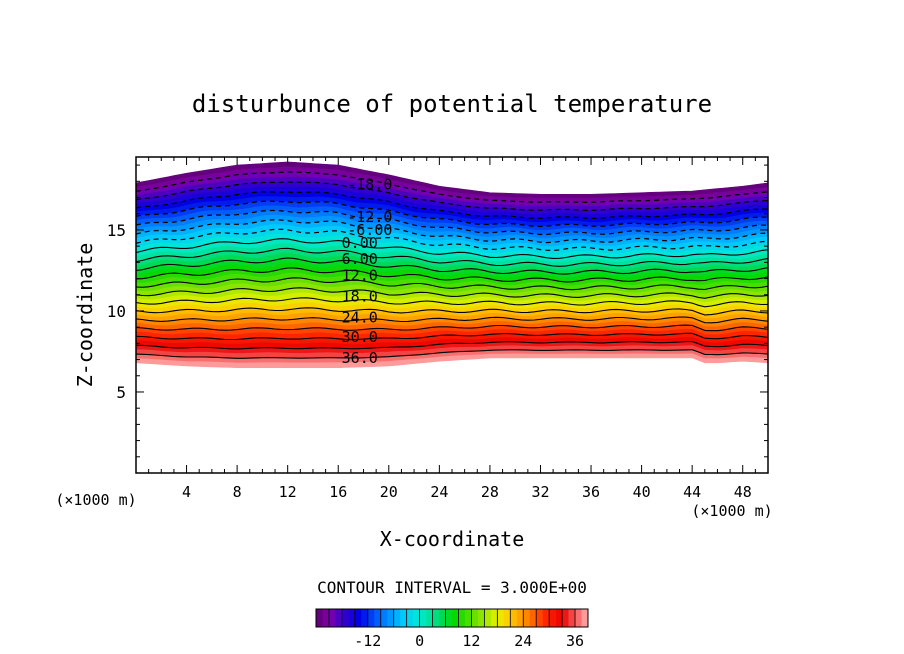 The image size is (904, 654). What do you see at coordinates (452, 361) in the screenshot?
I see `contour-band` at bounding box center [452, 361].